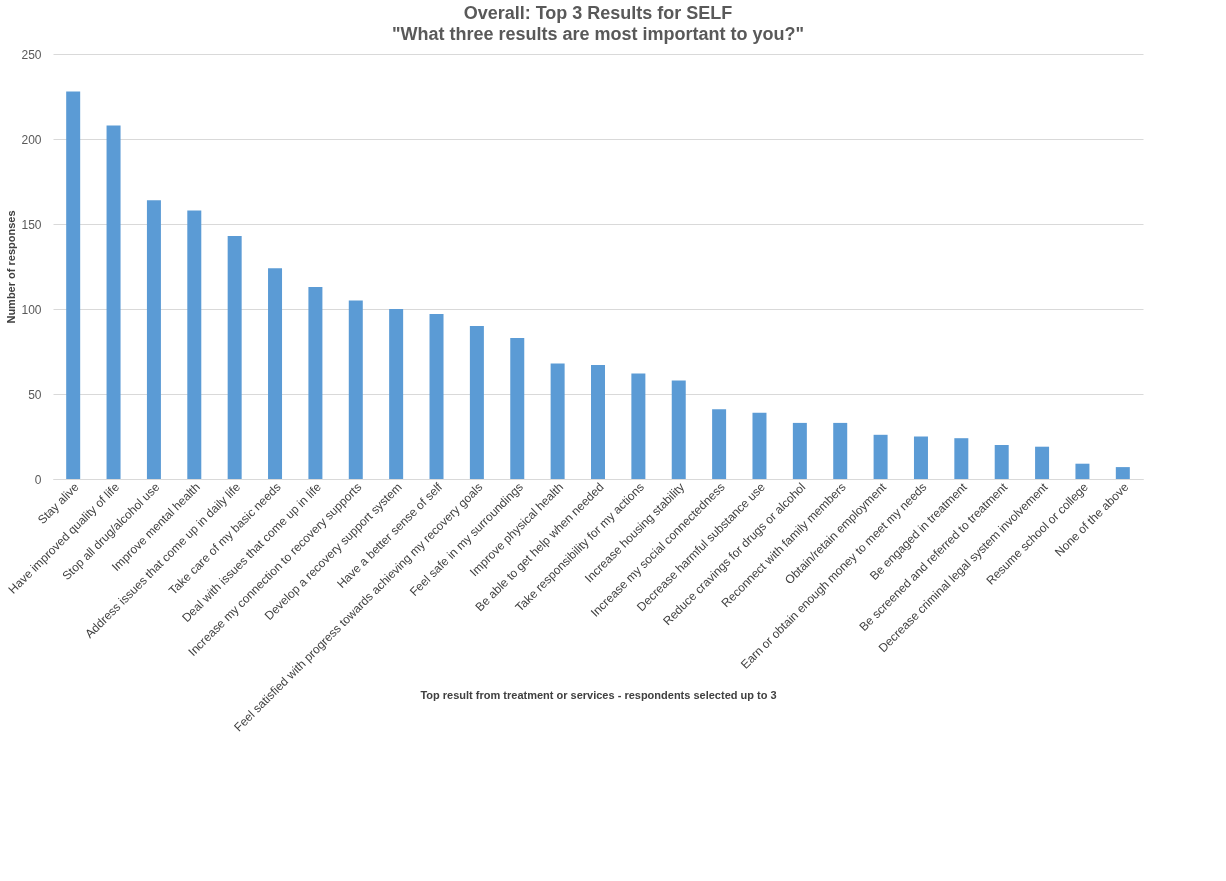 The image size is (1226, 881). I want to click on x-axis-title: Top result from treatment or services - respondents selected up to 3, so click(598, 694).